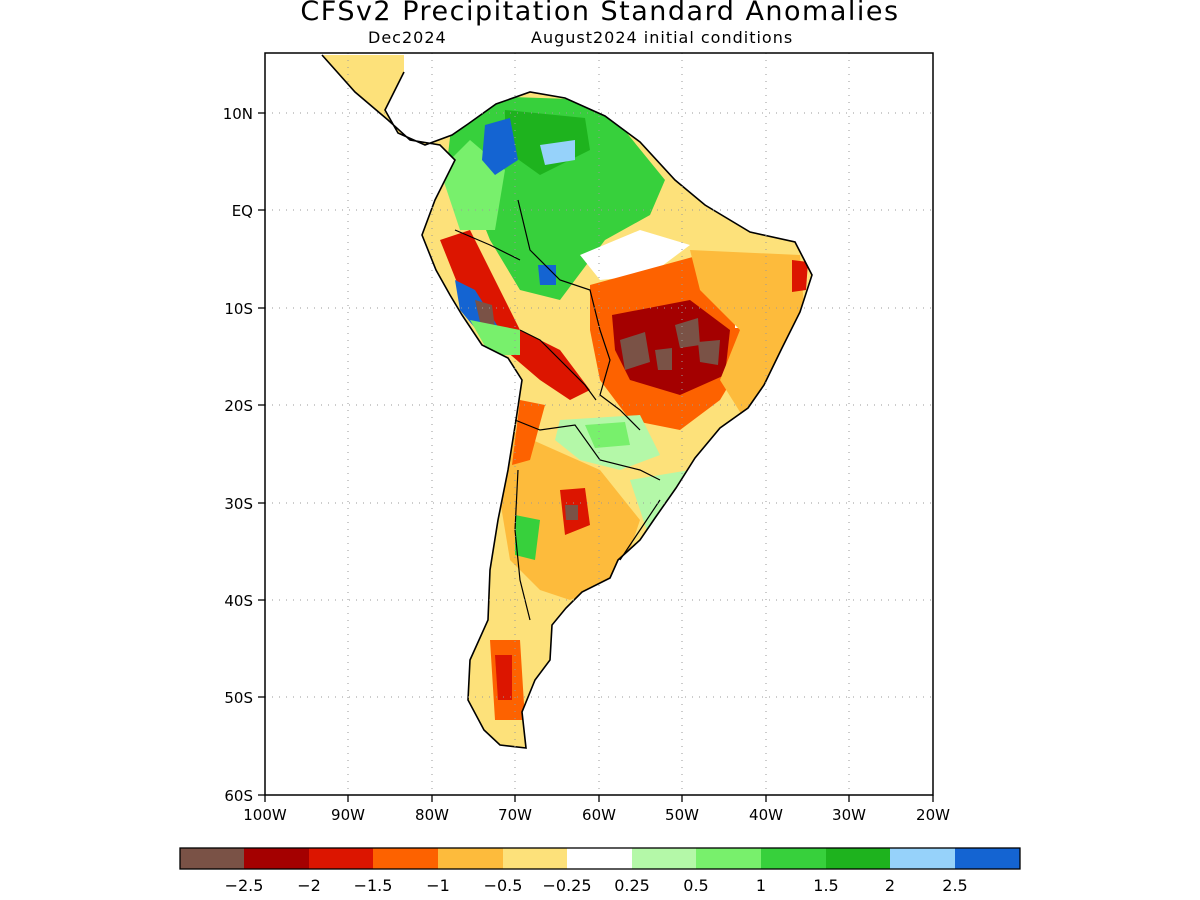 The image size is (1200, 900). Describe the element at coordinates (438, 885) in the screenshot. I see `colorbar-label-4: −1` at that location.